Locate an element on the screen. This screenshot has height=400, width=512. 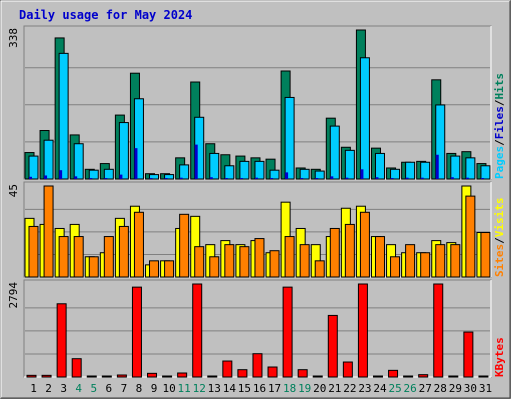
x-tick-label-day-8: 8 is located at coordinates (139, 388).